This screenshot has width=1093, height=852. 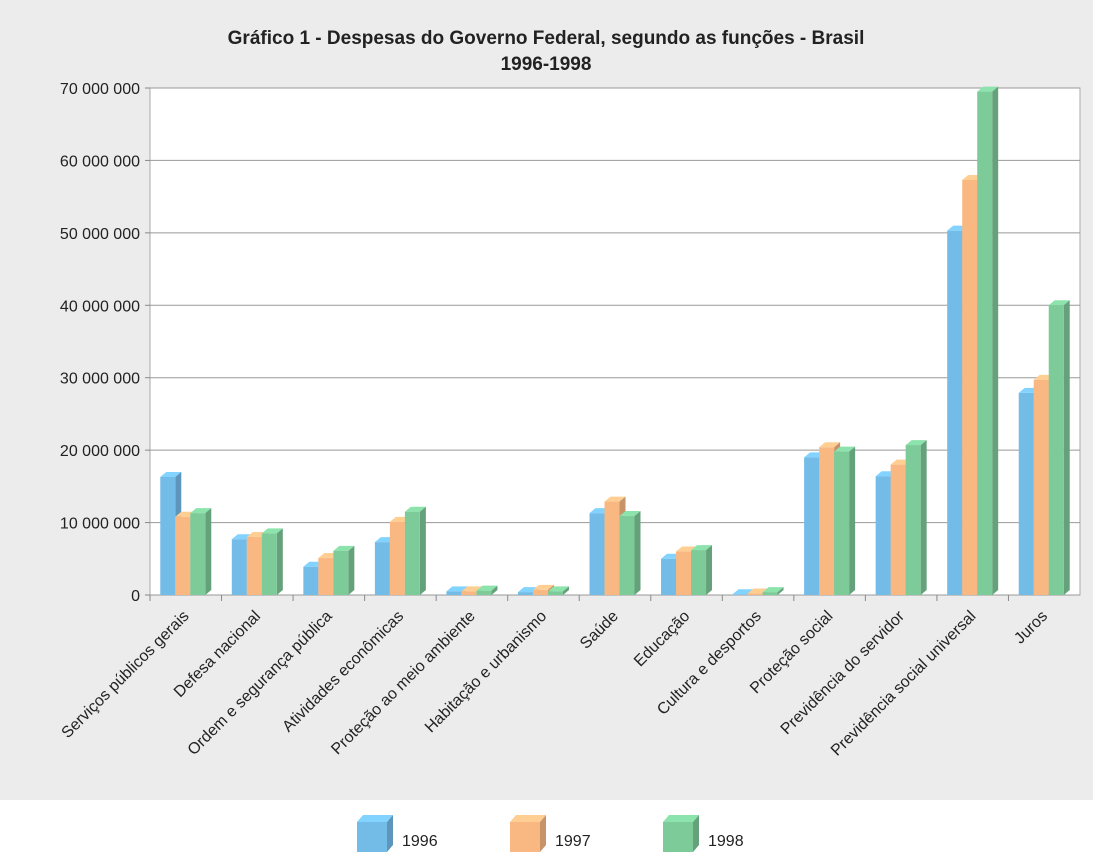 I want to click on legend-label: 1996, so click(x=420, y=841).